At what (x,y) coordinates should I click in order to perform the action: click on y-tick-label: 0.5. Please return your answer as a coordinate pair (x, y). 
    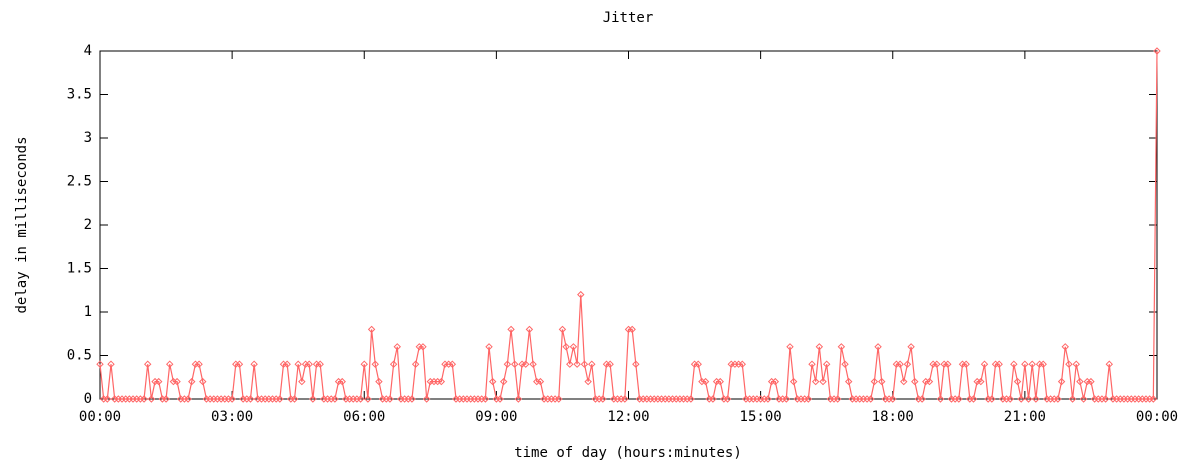
    Looking at the image, I should click on (79, 356).